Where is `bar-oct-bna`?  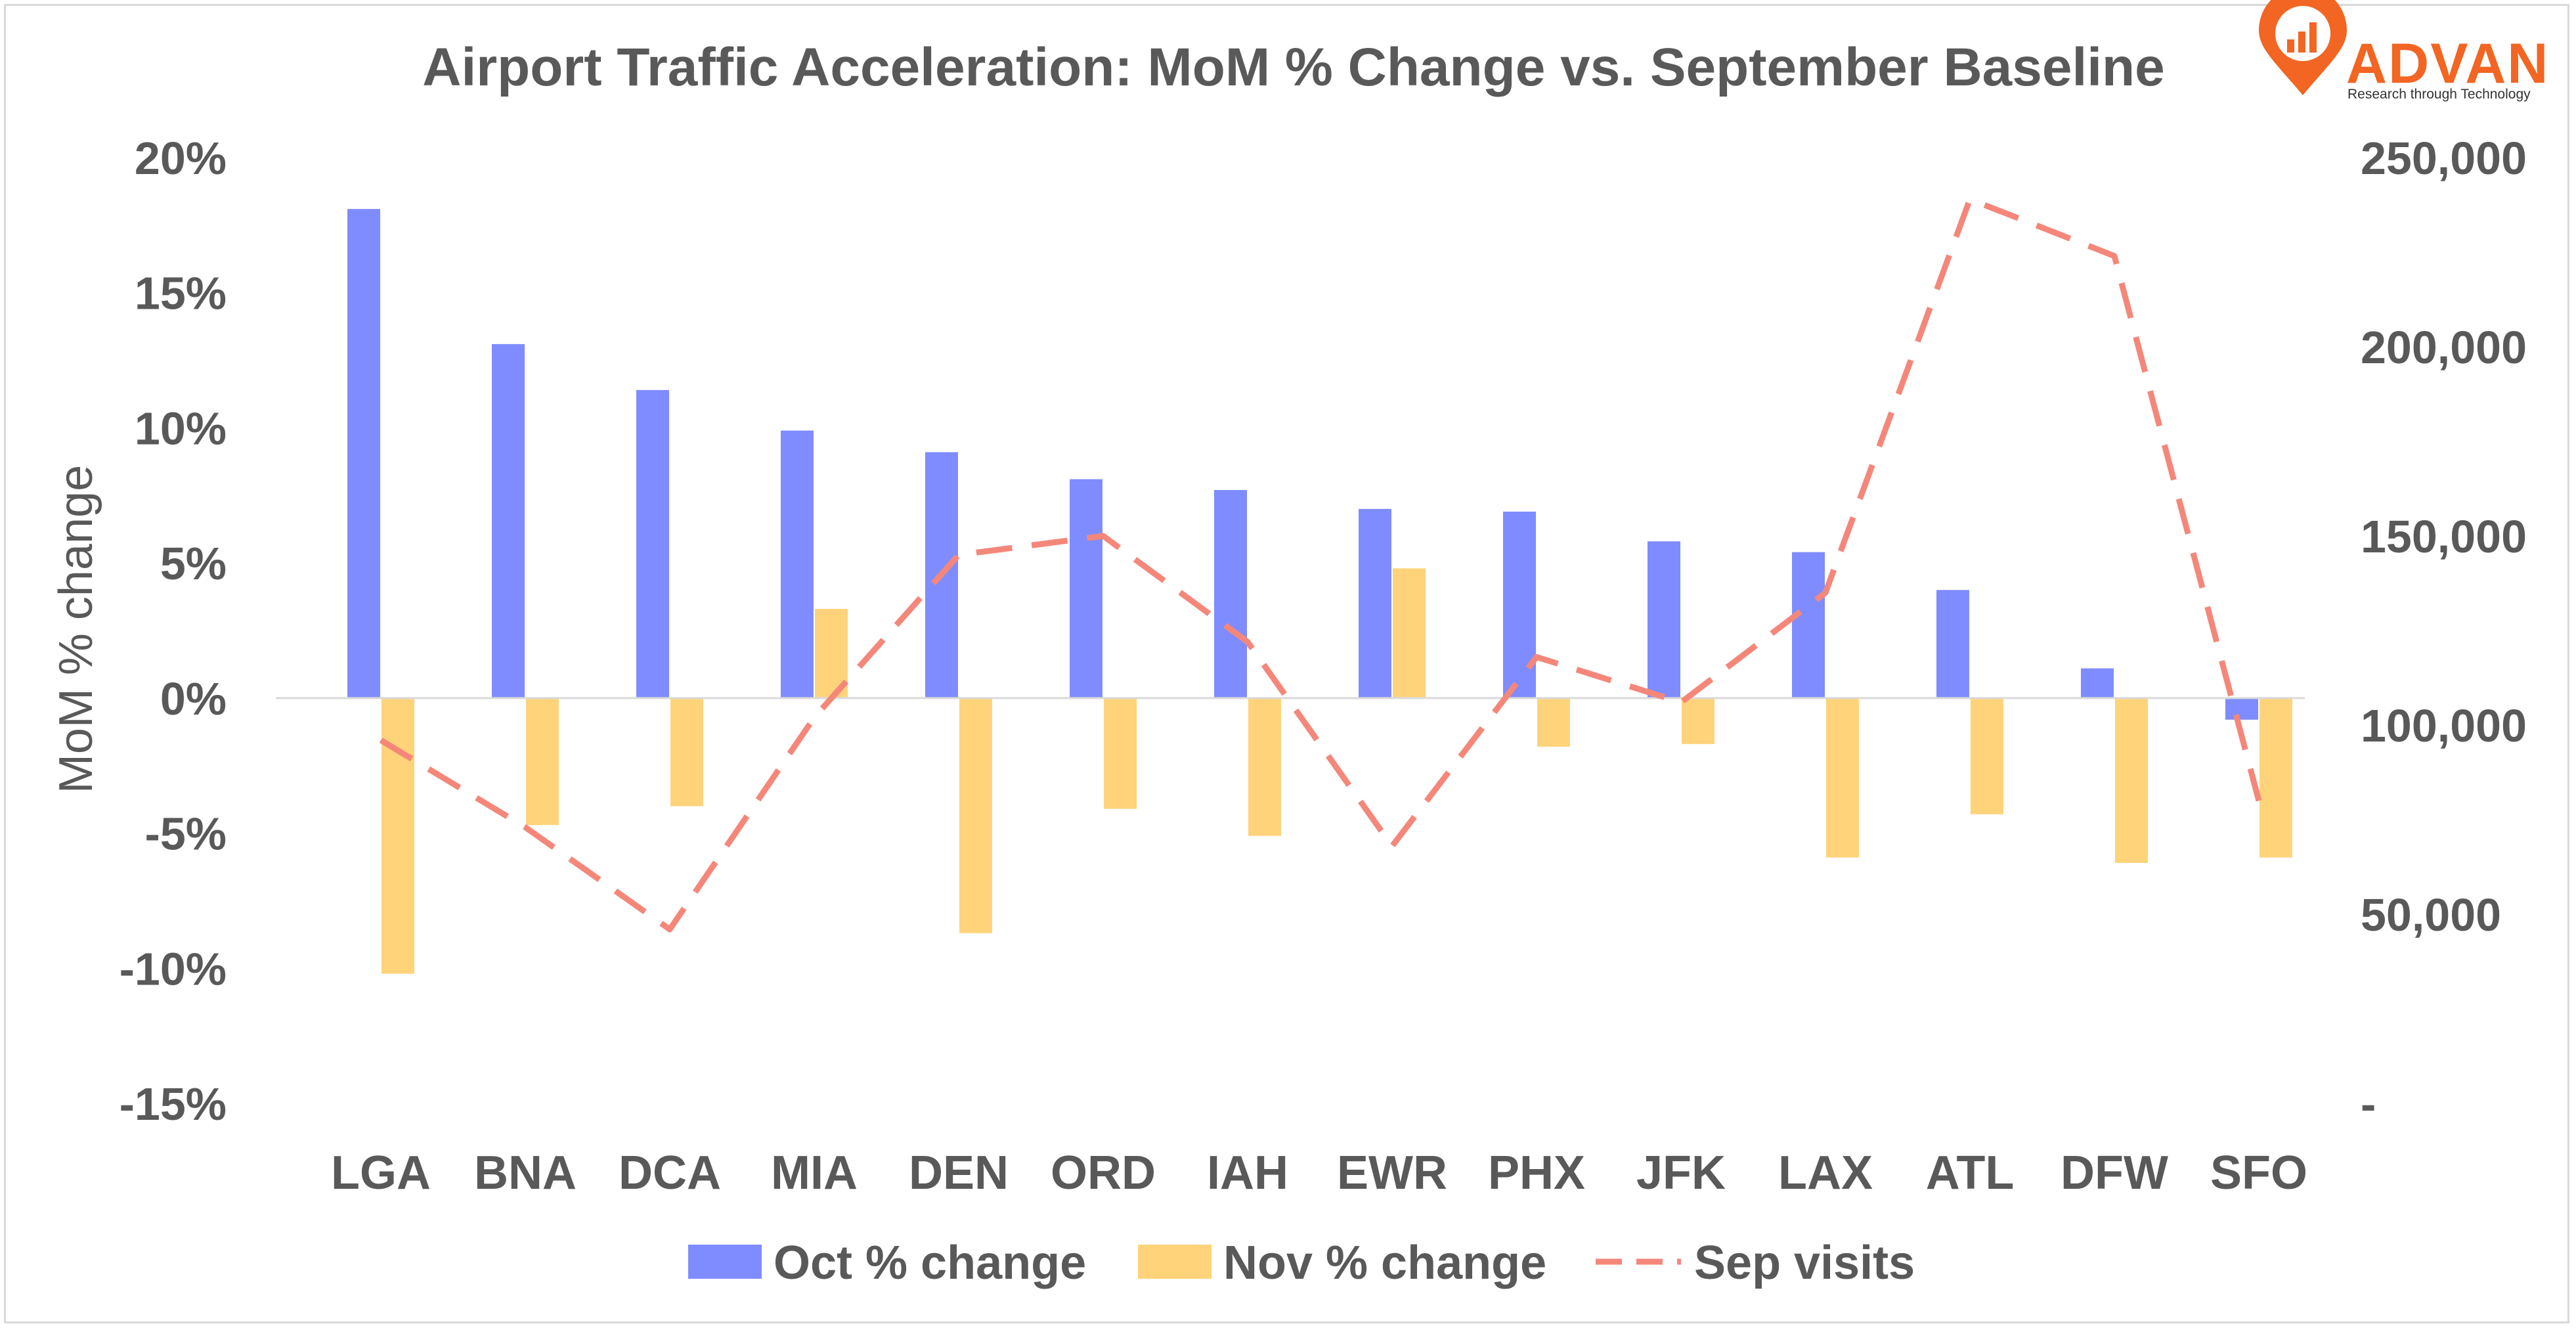 bar-oct-bna is located at coordinates (509, 521).